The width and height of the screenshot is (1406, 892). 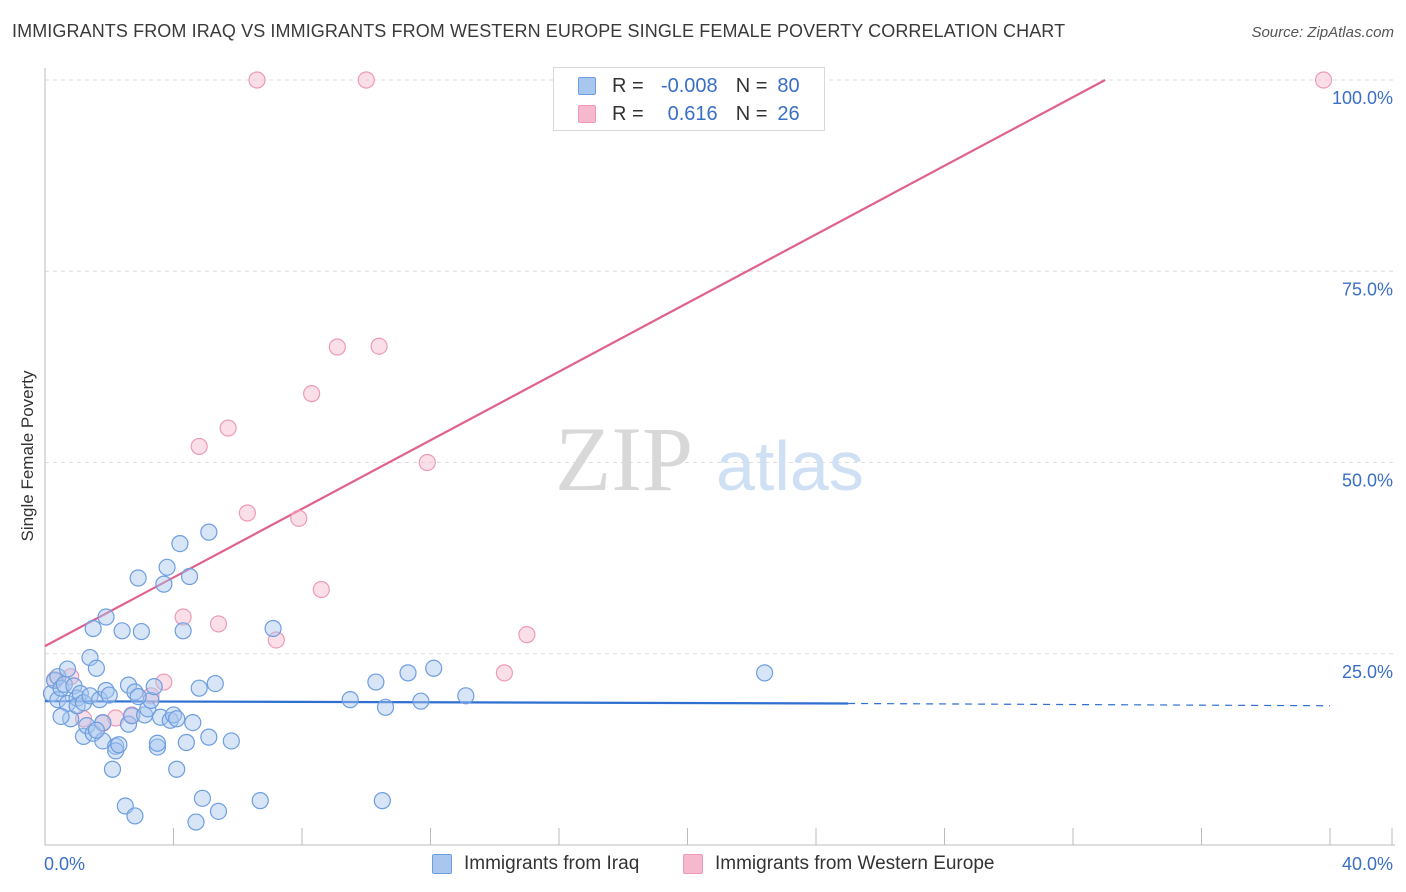 What do you see at coordinates (709, 459) in the screenshot?
I see `watermark: ZIP atlas` at bounding box center [709, 459].